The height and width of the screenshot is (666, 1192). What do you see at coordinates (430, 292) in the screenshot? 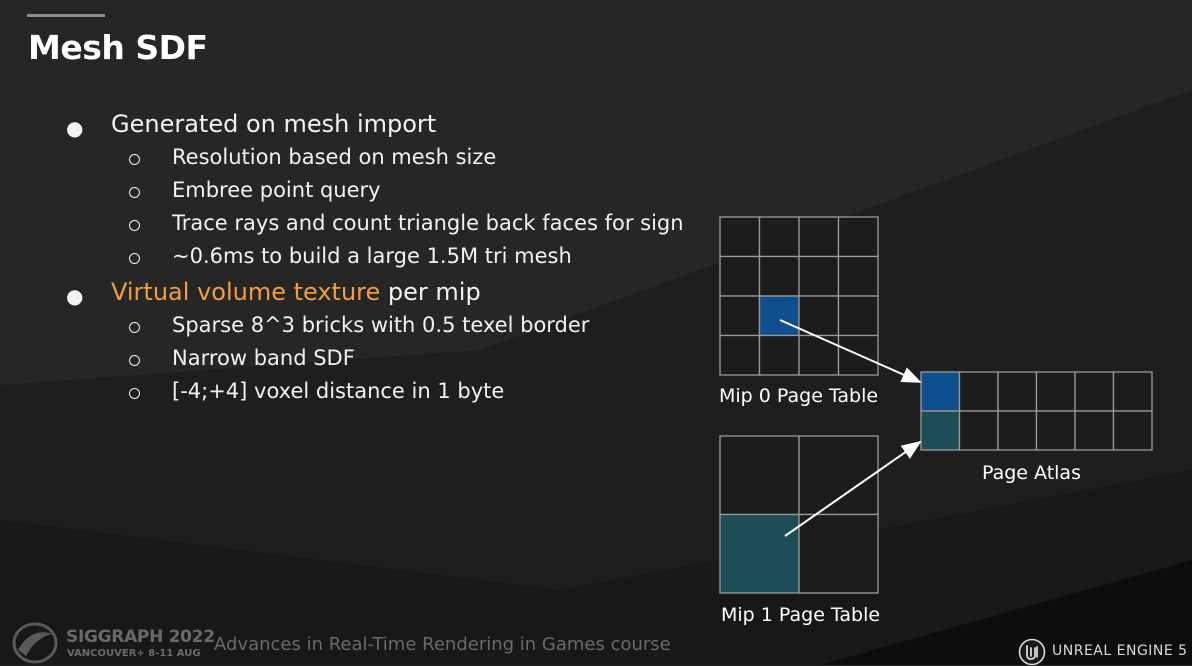
I see `bullet-2-text: per mip` at bounding box center [430, 292].